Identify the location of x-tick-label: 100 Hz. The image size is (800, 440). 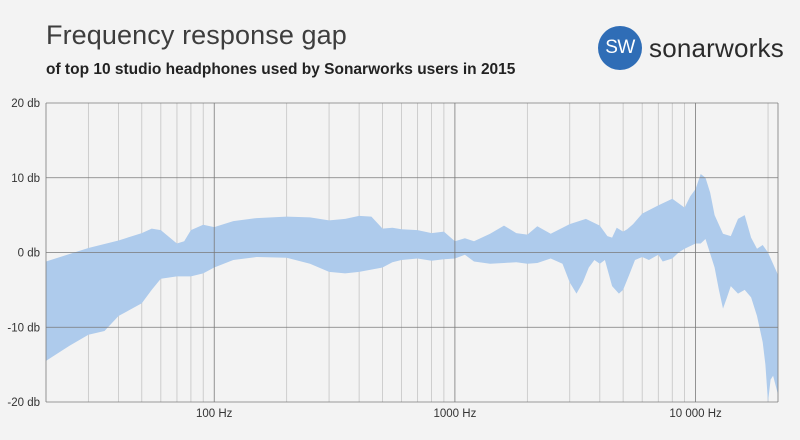
(214, 414).